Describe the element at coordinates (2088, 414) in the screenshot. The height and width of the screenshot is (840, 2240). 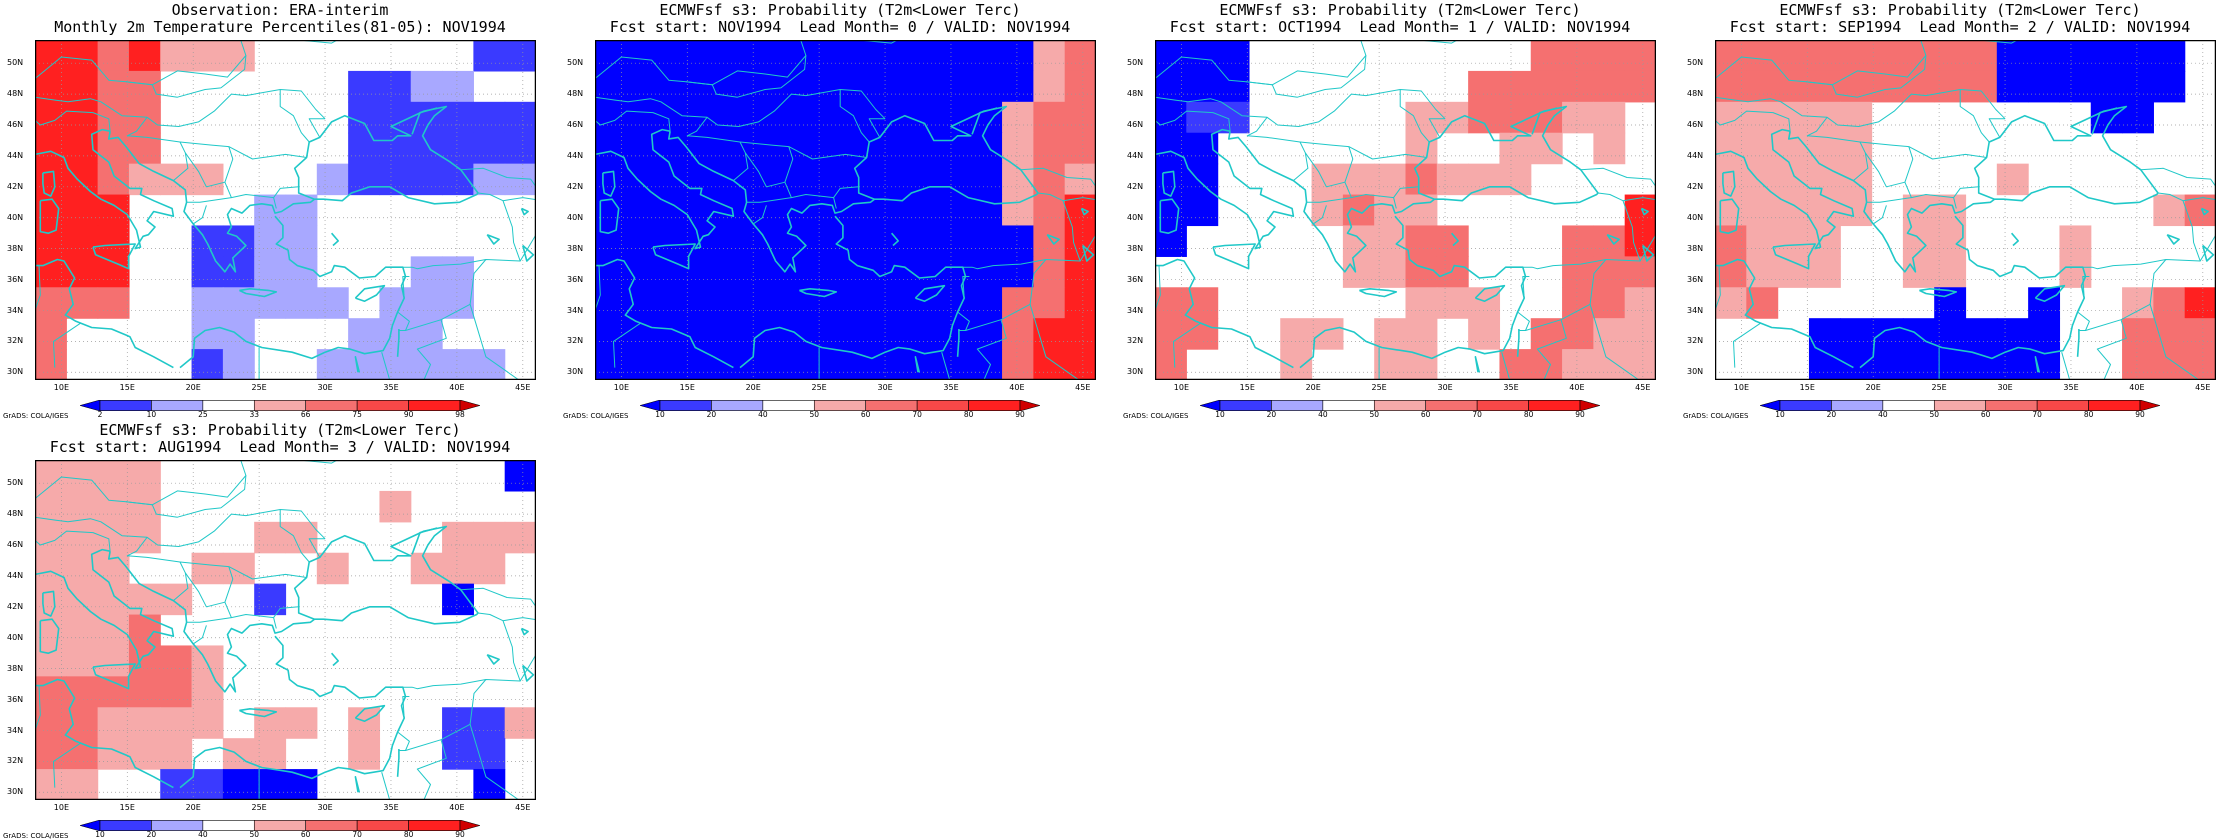
I see `colorbar-tick-label: 80` at that location.